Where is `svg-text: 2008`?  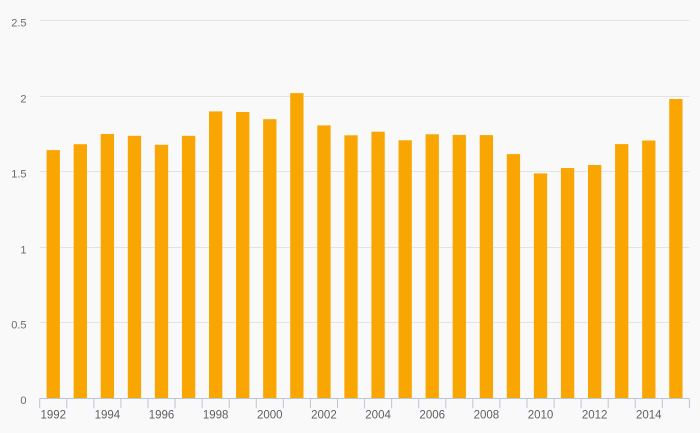 svg-text: 2008 is located at coordinates (487, 415).